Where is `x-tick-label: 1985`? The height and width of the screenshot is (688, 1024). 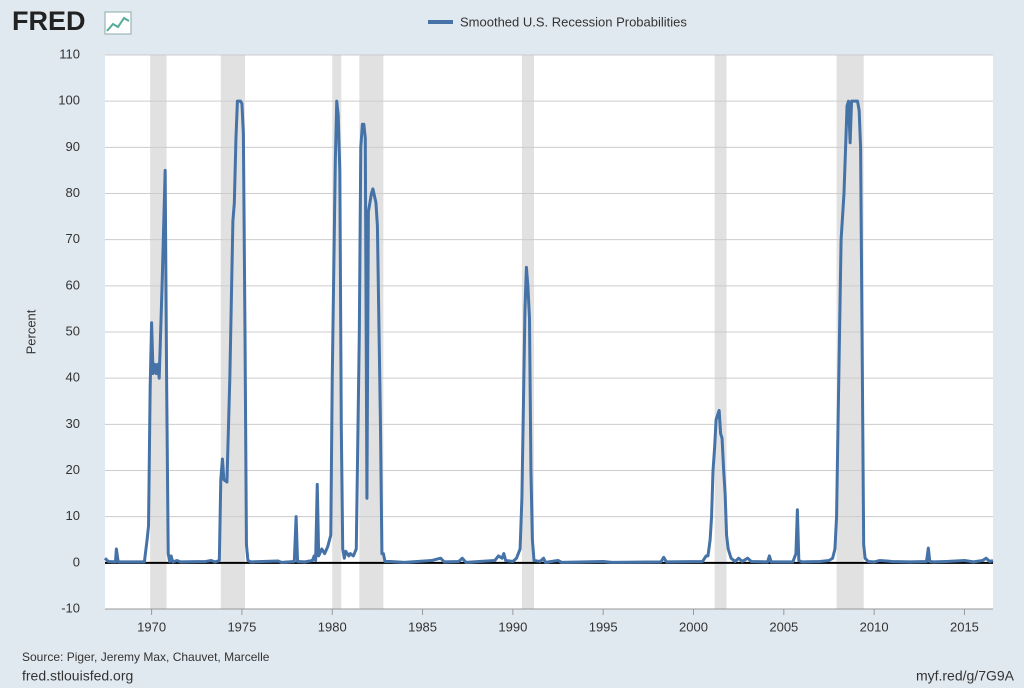 x-tick-label: 1985 is located at coordinates (422, 626).